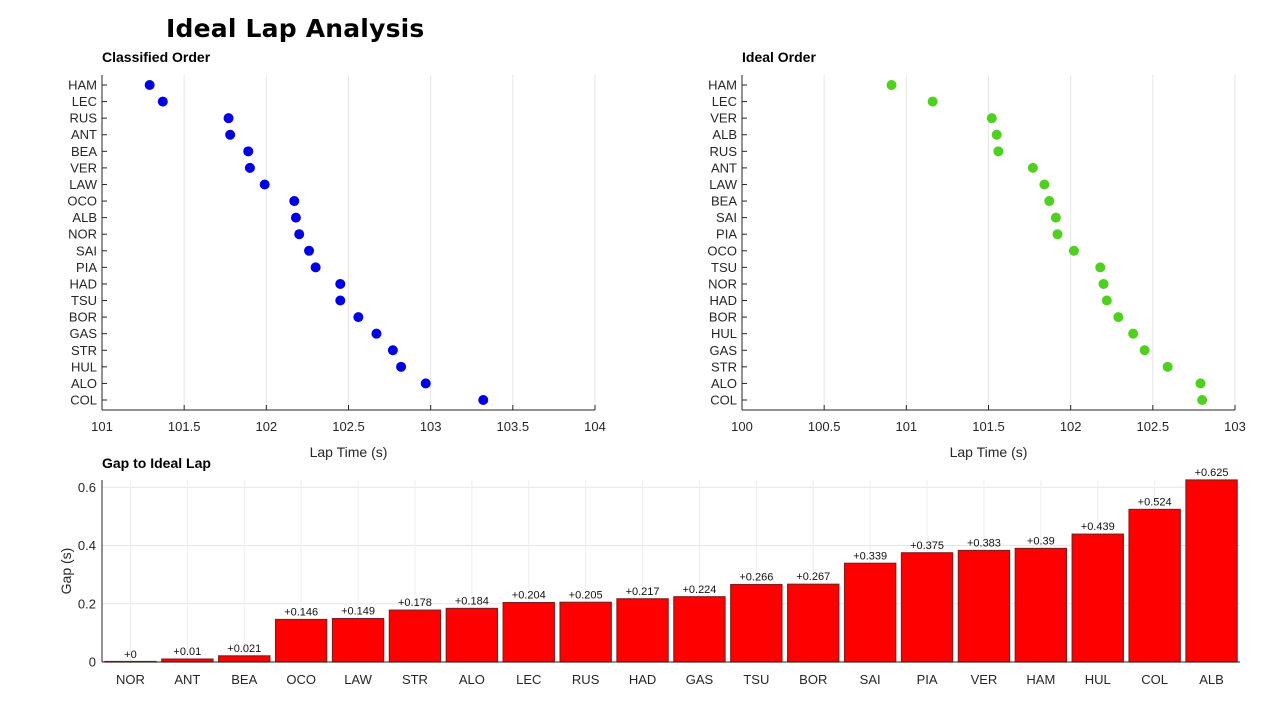 Image resolution: width=1280 pixels, height=720 pixels. What do you see at coordinates (724, 201) in the screenshot?
I see `ideal-y-tick-label: BEA` at bounding box center [724, 201].